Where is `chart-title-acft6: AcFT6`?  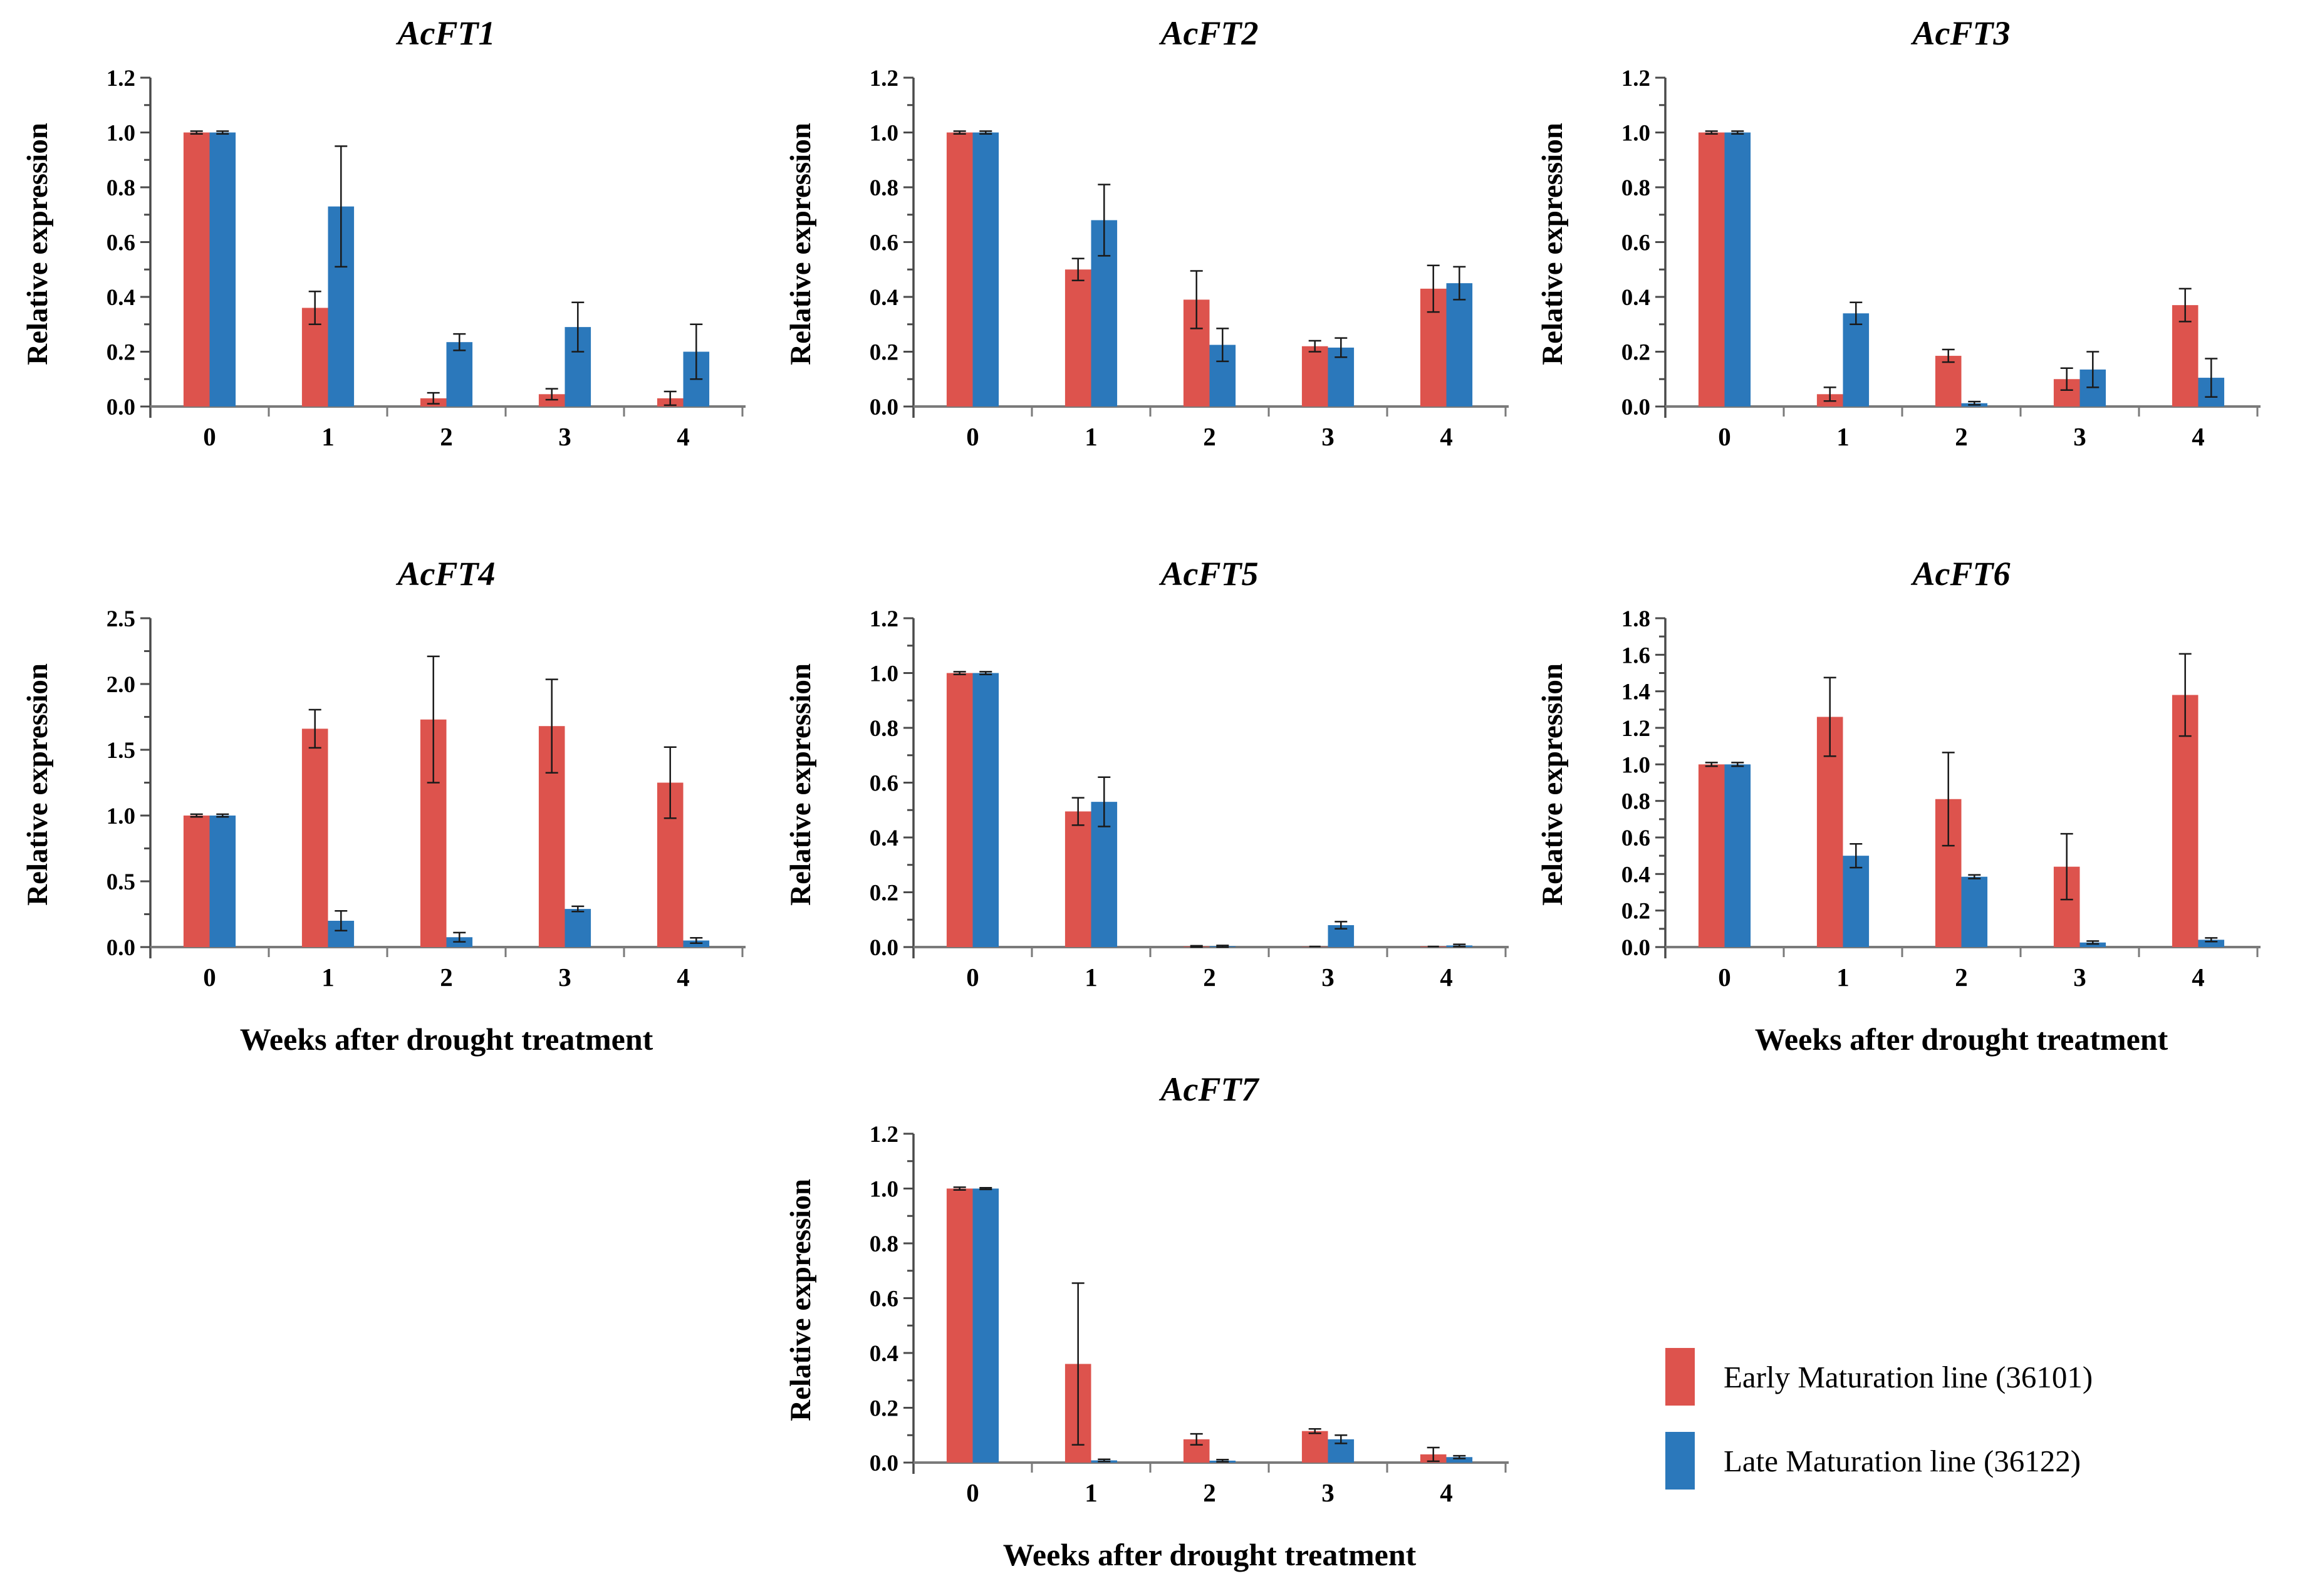
chart-title-acft6: AcFT6 is located at coordinates (1961, 574).